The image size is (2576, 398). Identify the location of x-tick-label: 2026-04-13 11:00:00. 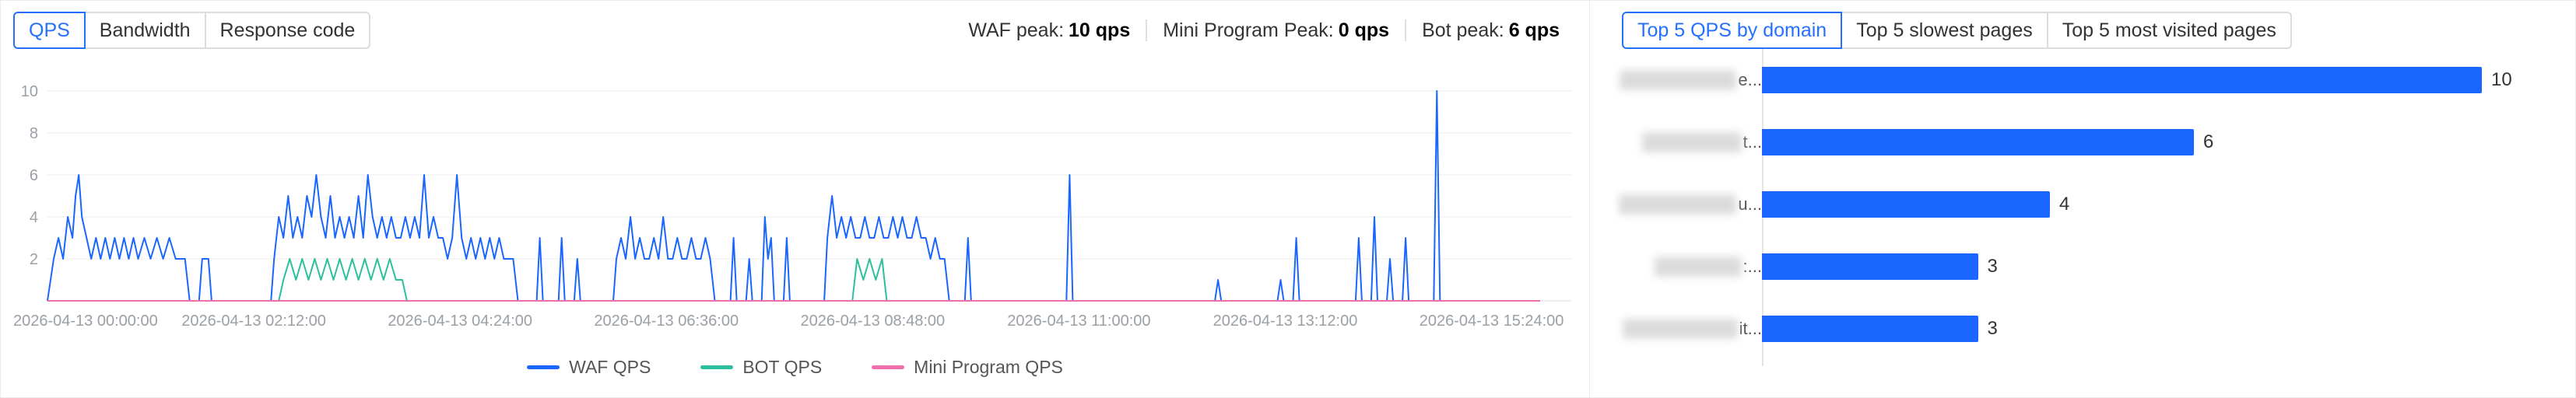
(1079, 321).